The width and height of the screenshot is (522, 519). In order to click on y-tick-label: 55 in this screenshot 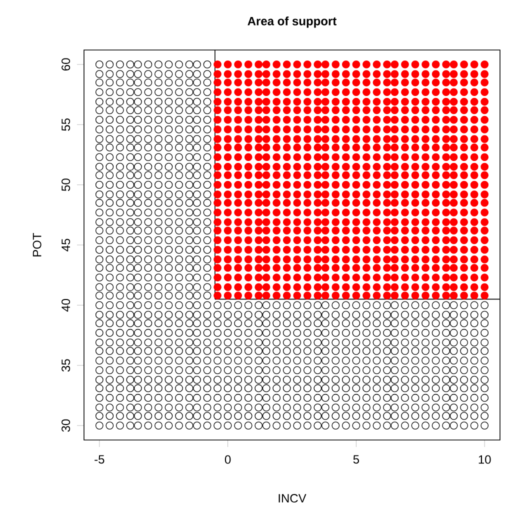, I will do `click(66, 124)`.